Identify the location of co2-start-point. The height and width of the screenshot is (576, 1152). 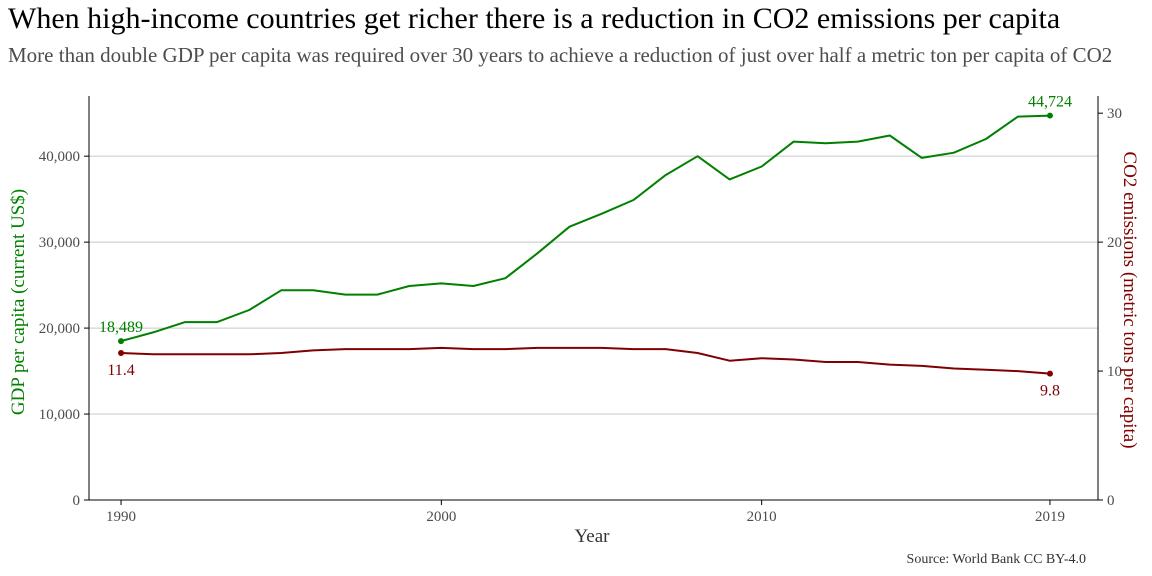
(121, 353).